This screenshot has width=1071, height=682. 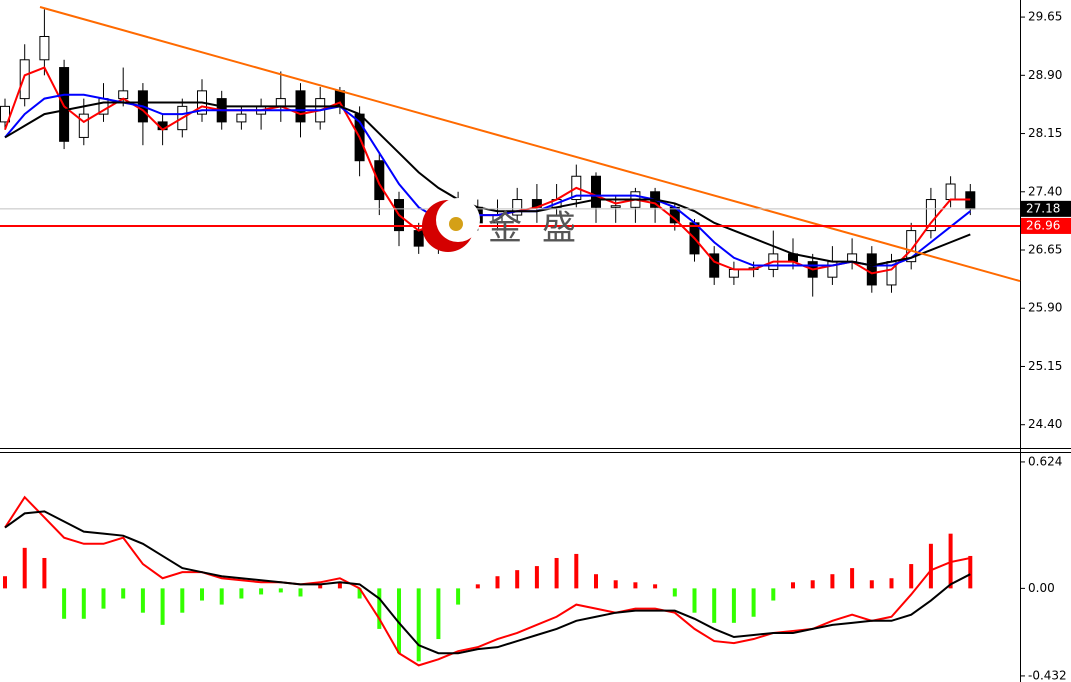 What do you see at coordinates (1045, 366) in the screenshot?
I see `y-tick-label: 25.15` at bounding box center [1045, 366].